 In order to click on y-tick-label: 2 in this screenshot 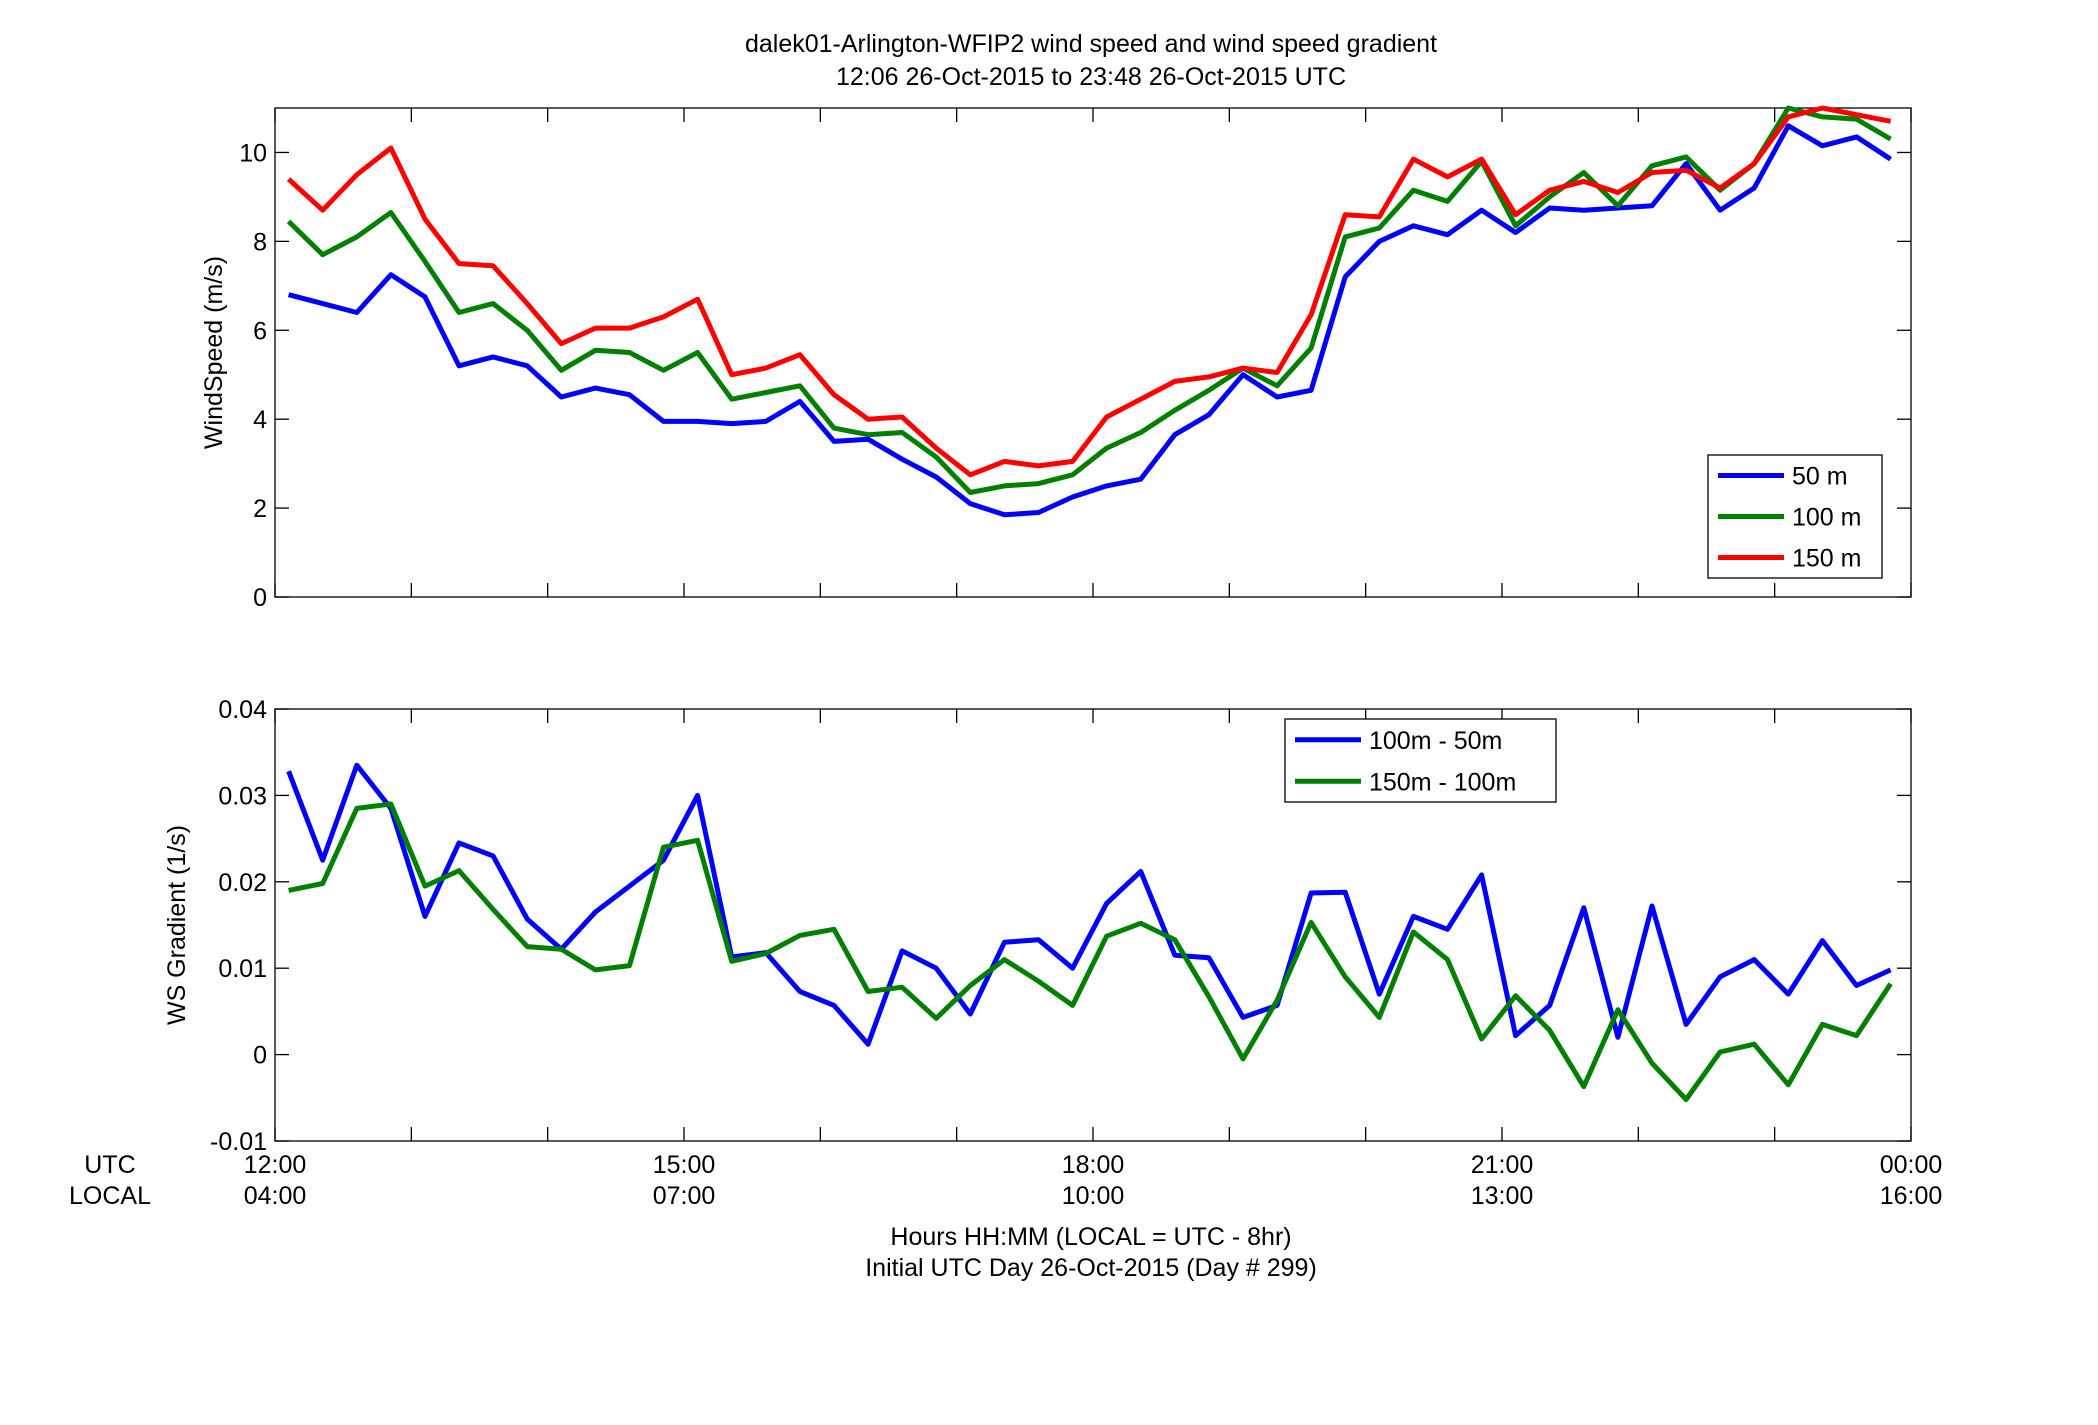, I will do `click(260, 509)`.